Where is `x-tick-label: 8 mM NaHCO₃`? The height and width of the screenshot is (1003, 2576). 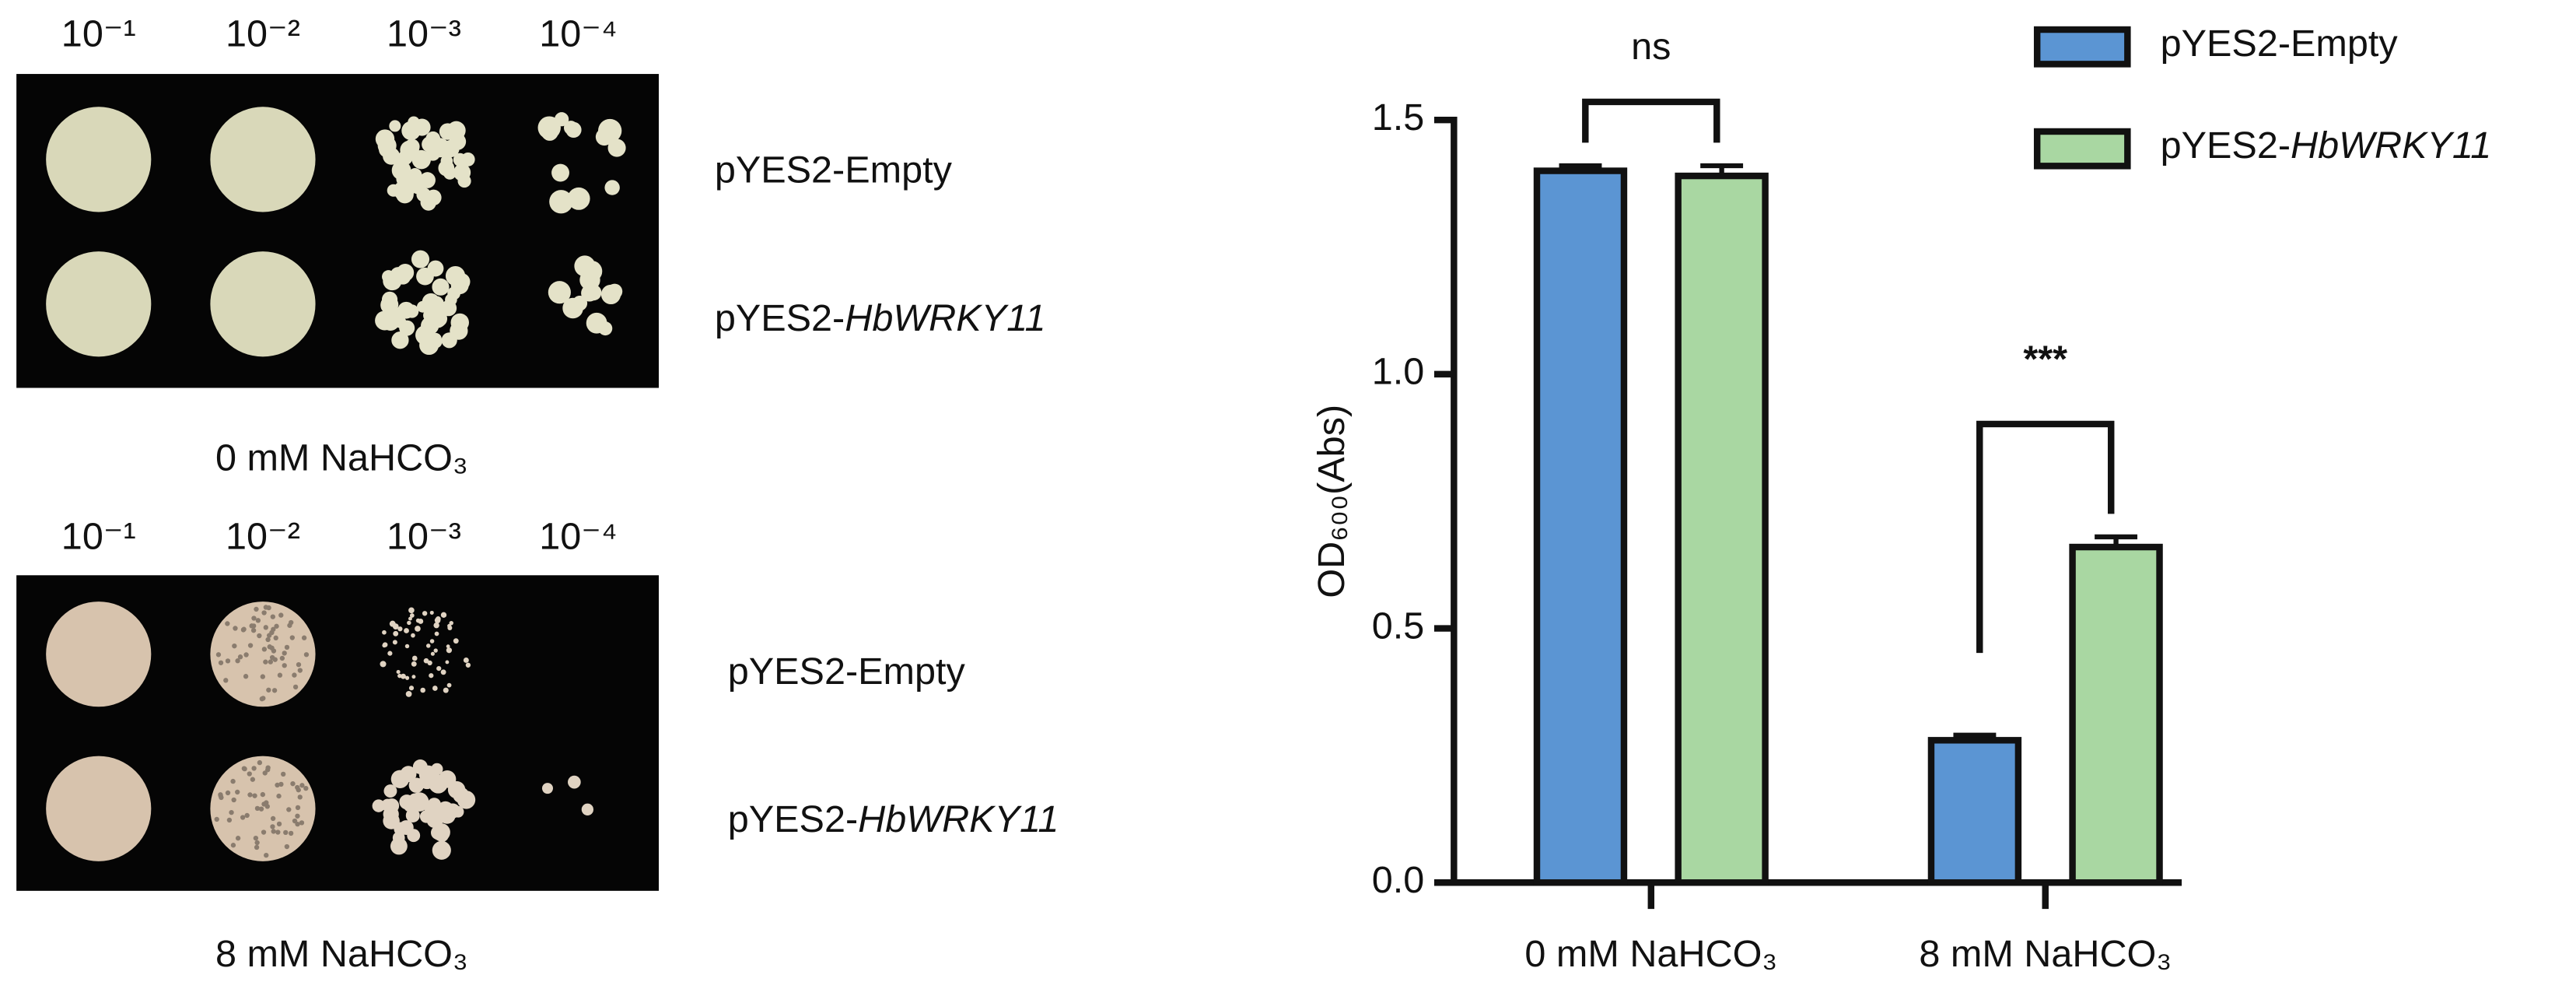 x-tick-label: 8 mM NaHCO₃ is located at coordinates (2046, 954).